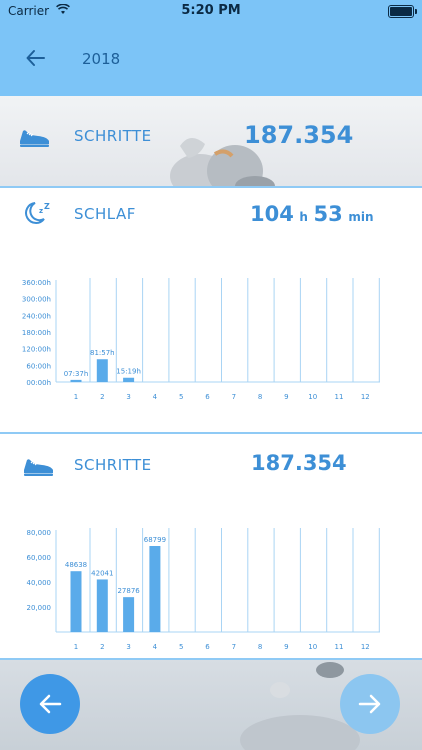 The width and height of the screenshot is (422, 750). I want to click on sleep-hours: 104, so click(272, 214).